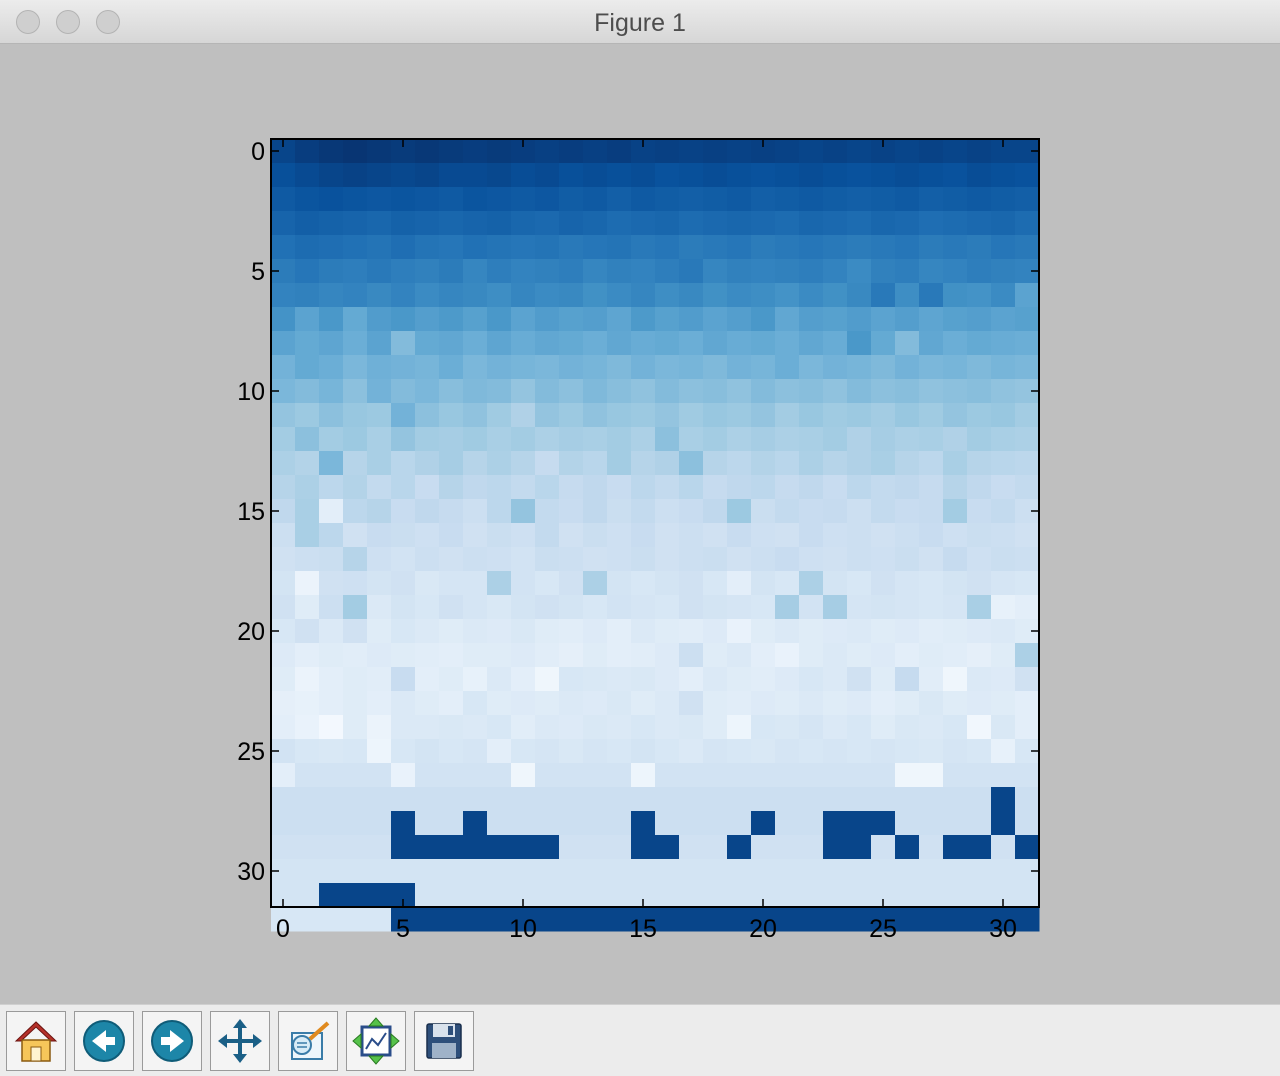 The image size is (1280, 1076). I want to click on subplots-icon, so click(376, 1041).